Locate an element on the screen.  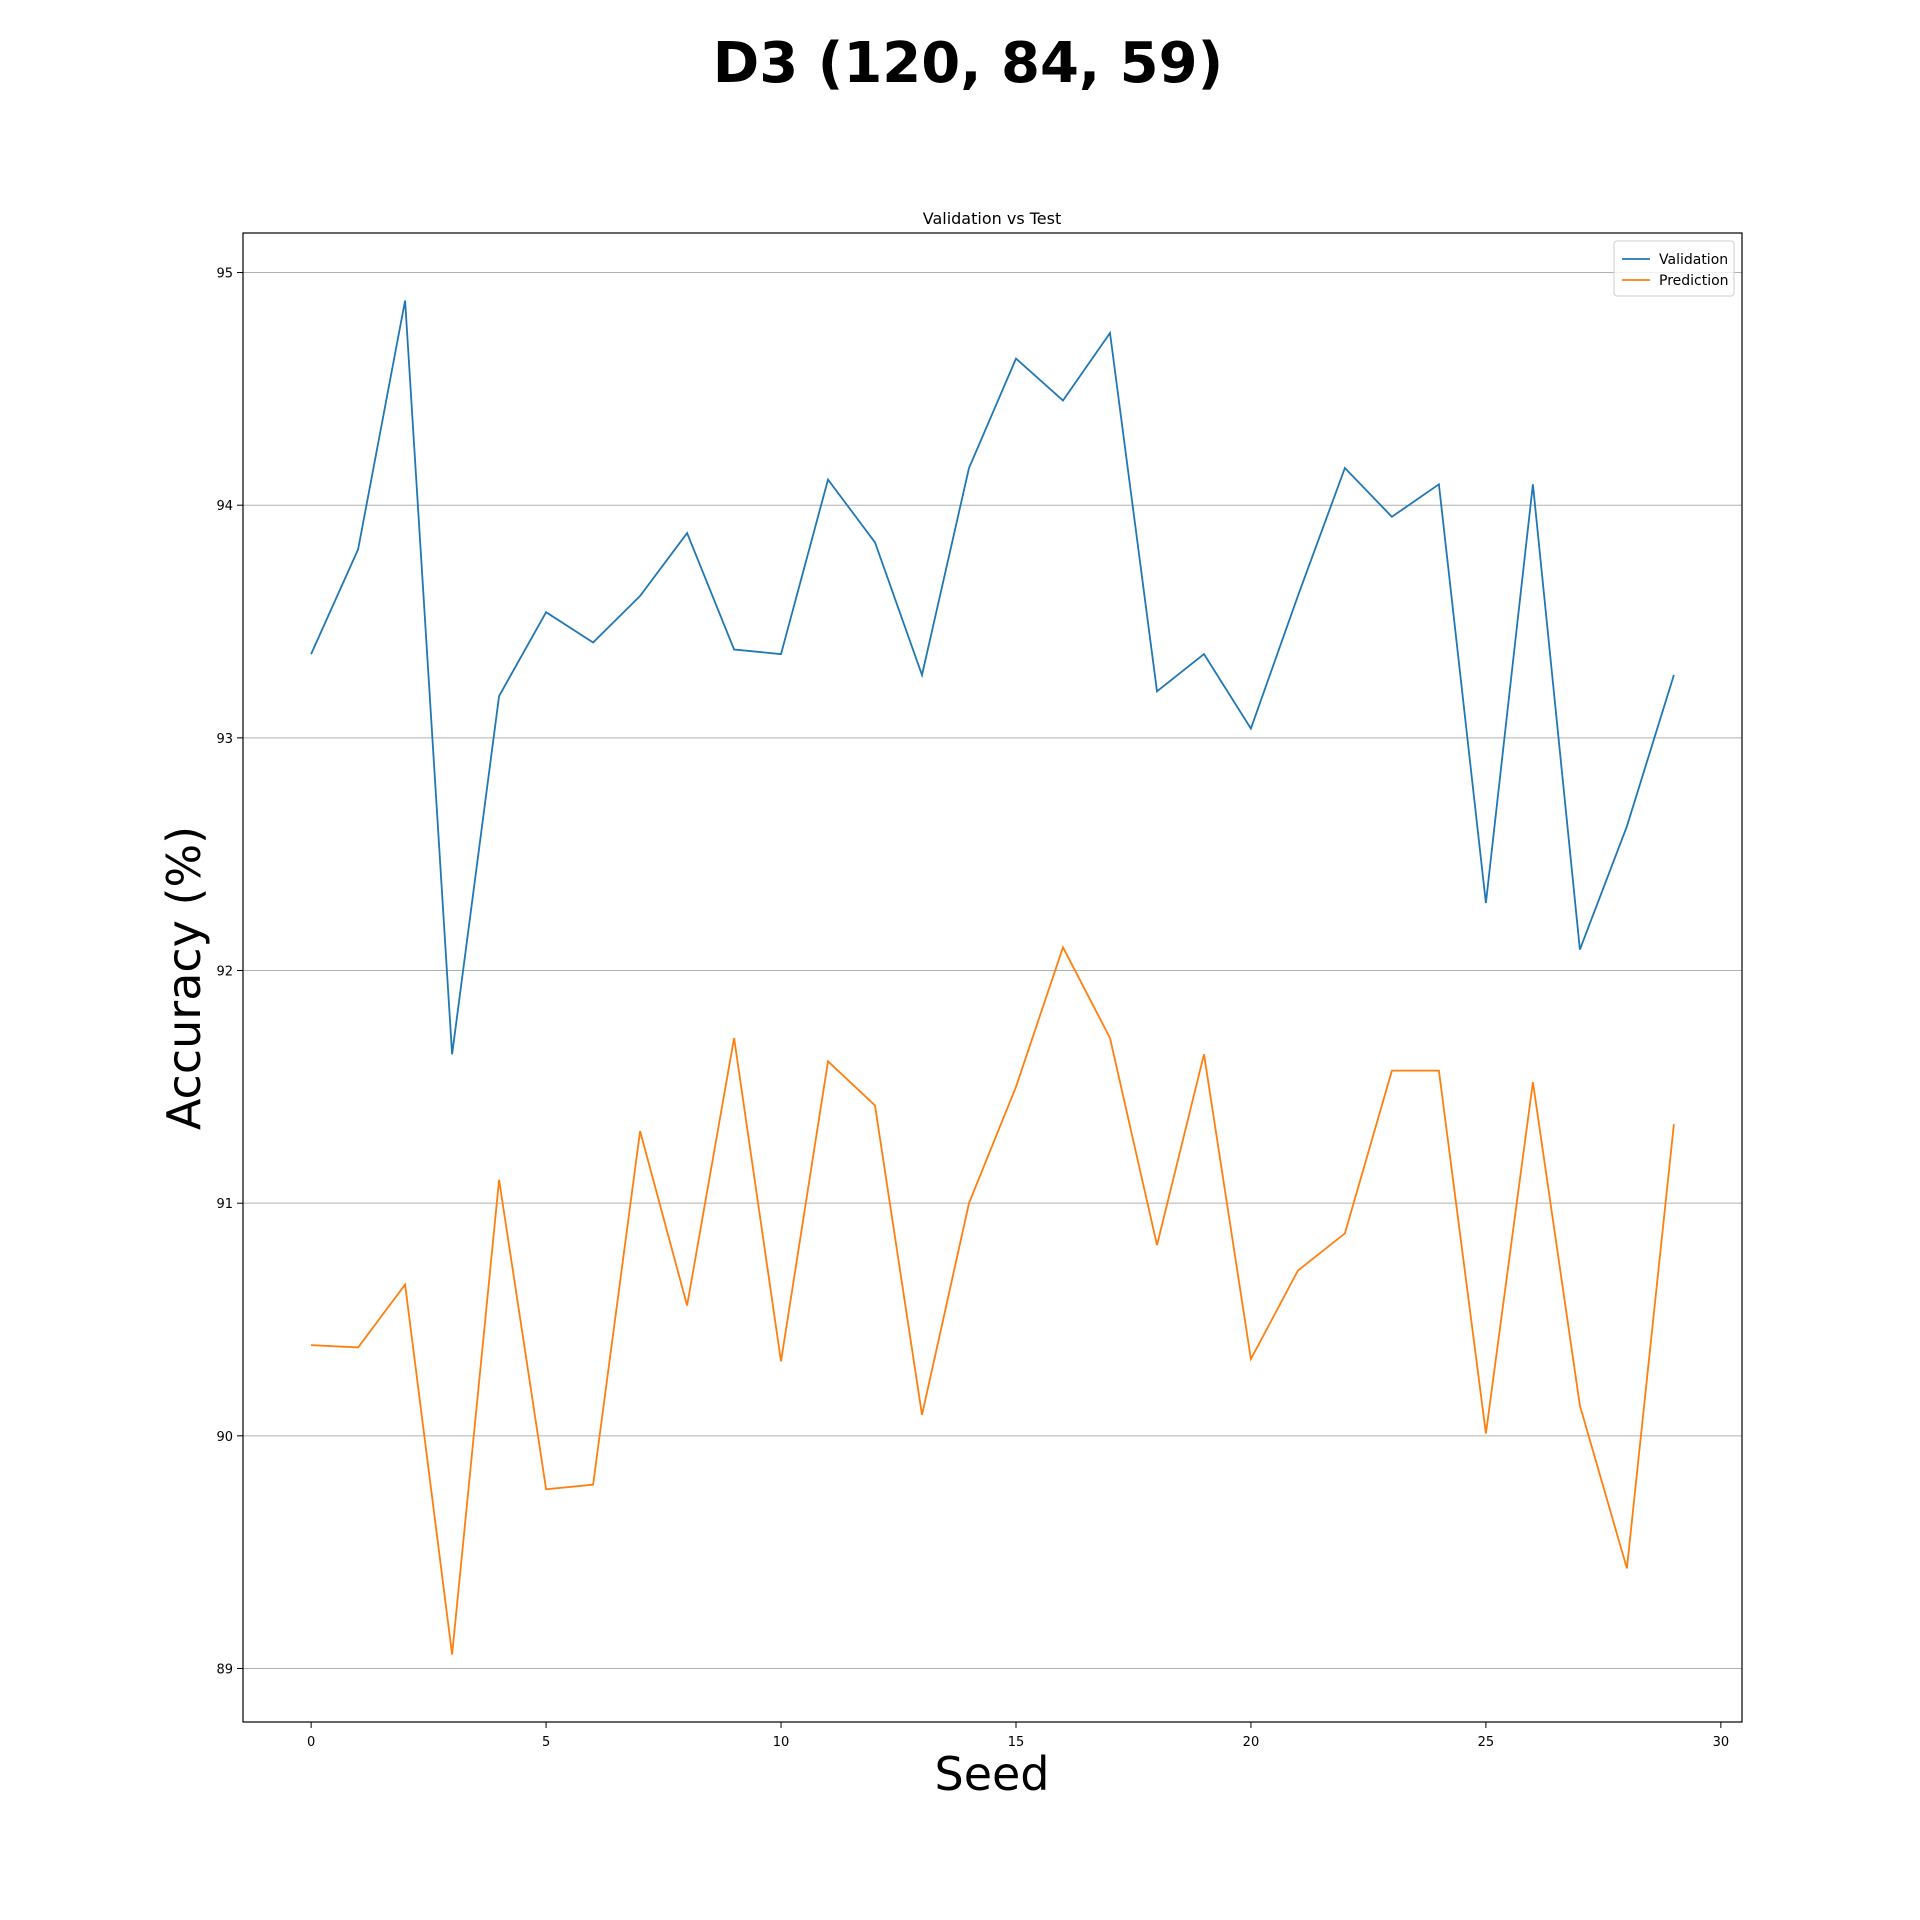
y-axis-label: Accuracy (%) is located at coordinates (184, 978).